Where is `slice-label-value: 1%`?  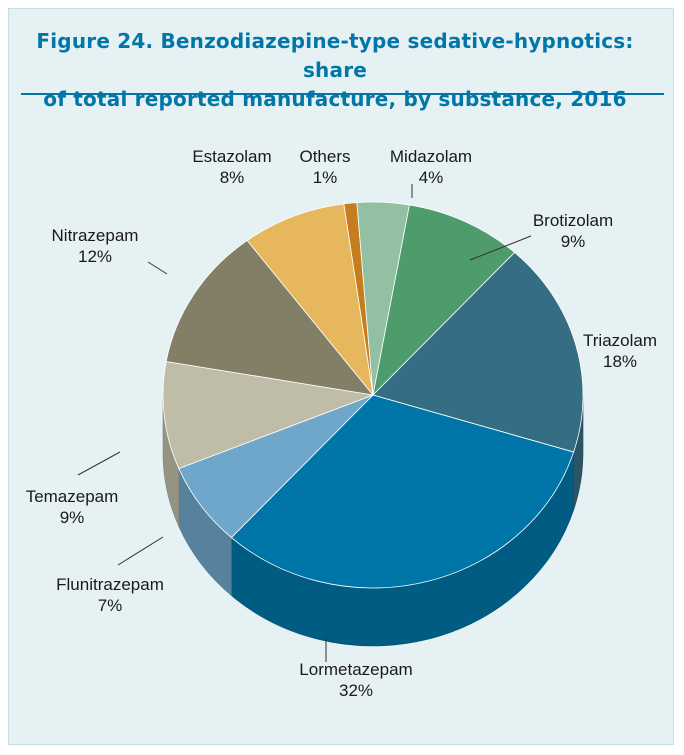
slice-label-value: 1% is located at coordinates (325, 177).